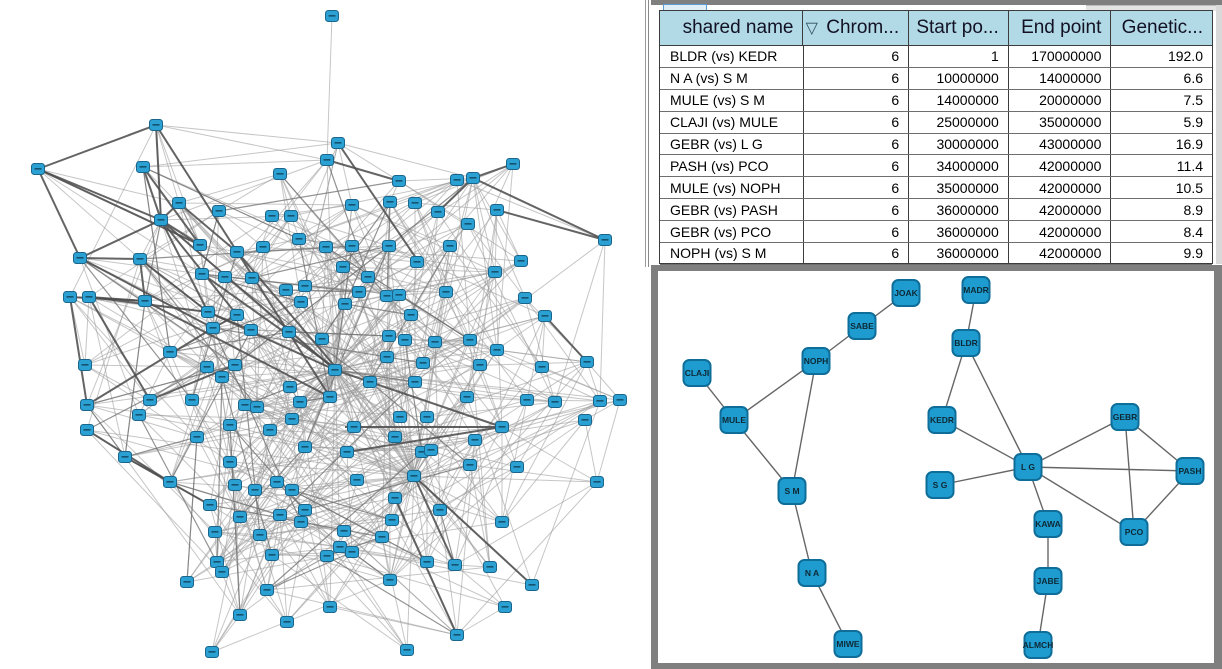 This screenshot has height=669, width=1222. What do you see at coordinates (976, 290) in the screenshot?
I see `svg-text: MADR` at bounding box center [976, 290].